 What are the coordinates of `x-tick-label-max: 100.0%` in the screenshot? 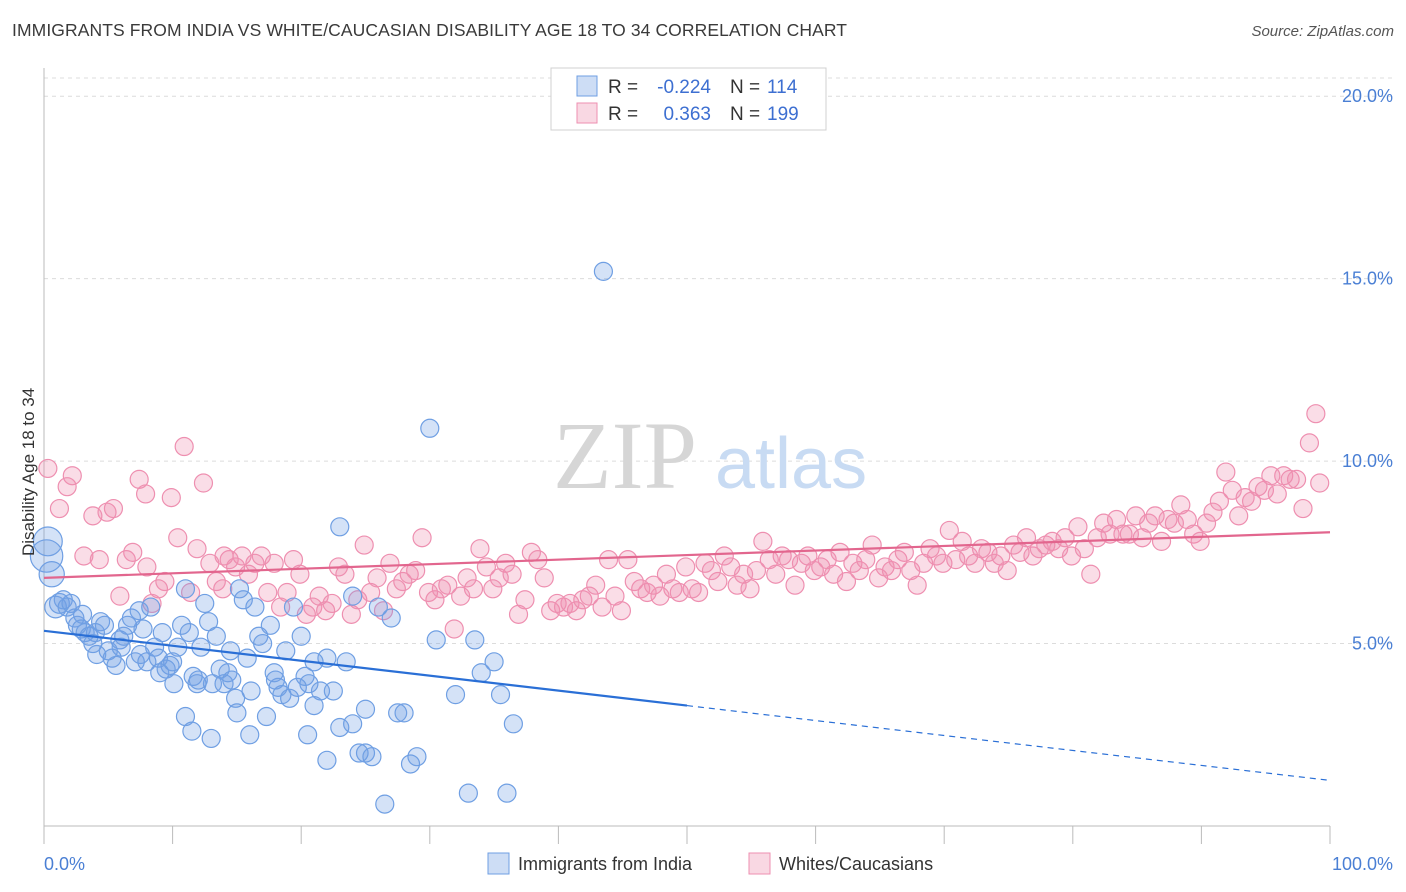 It's located at (1362, 864).